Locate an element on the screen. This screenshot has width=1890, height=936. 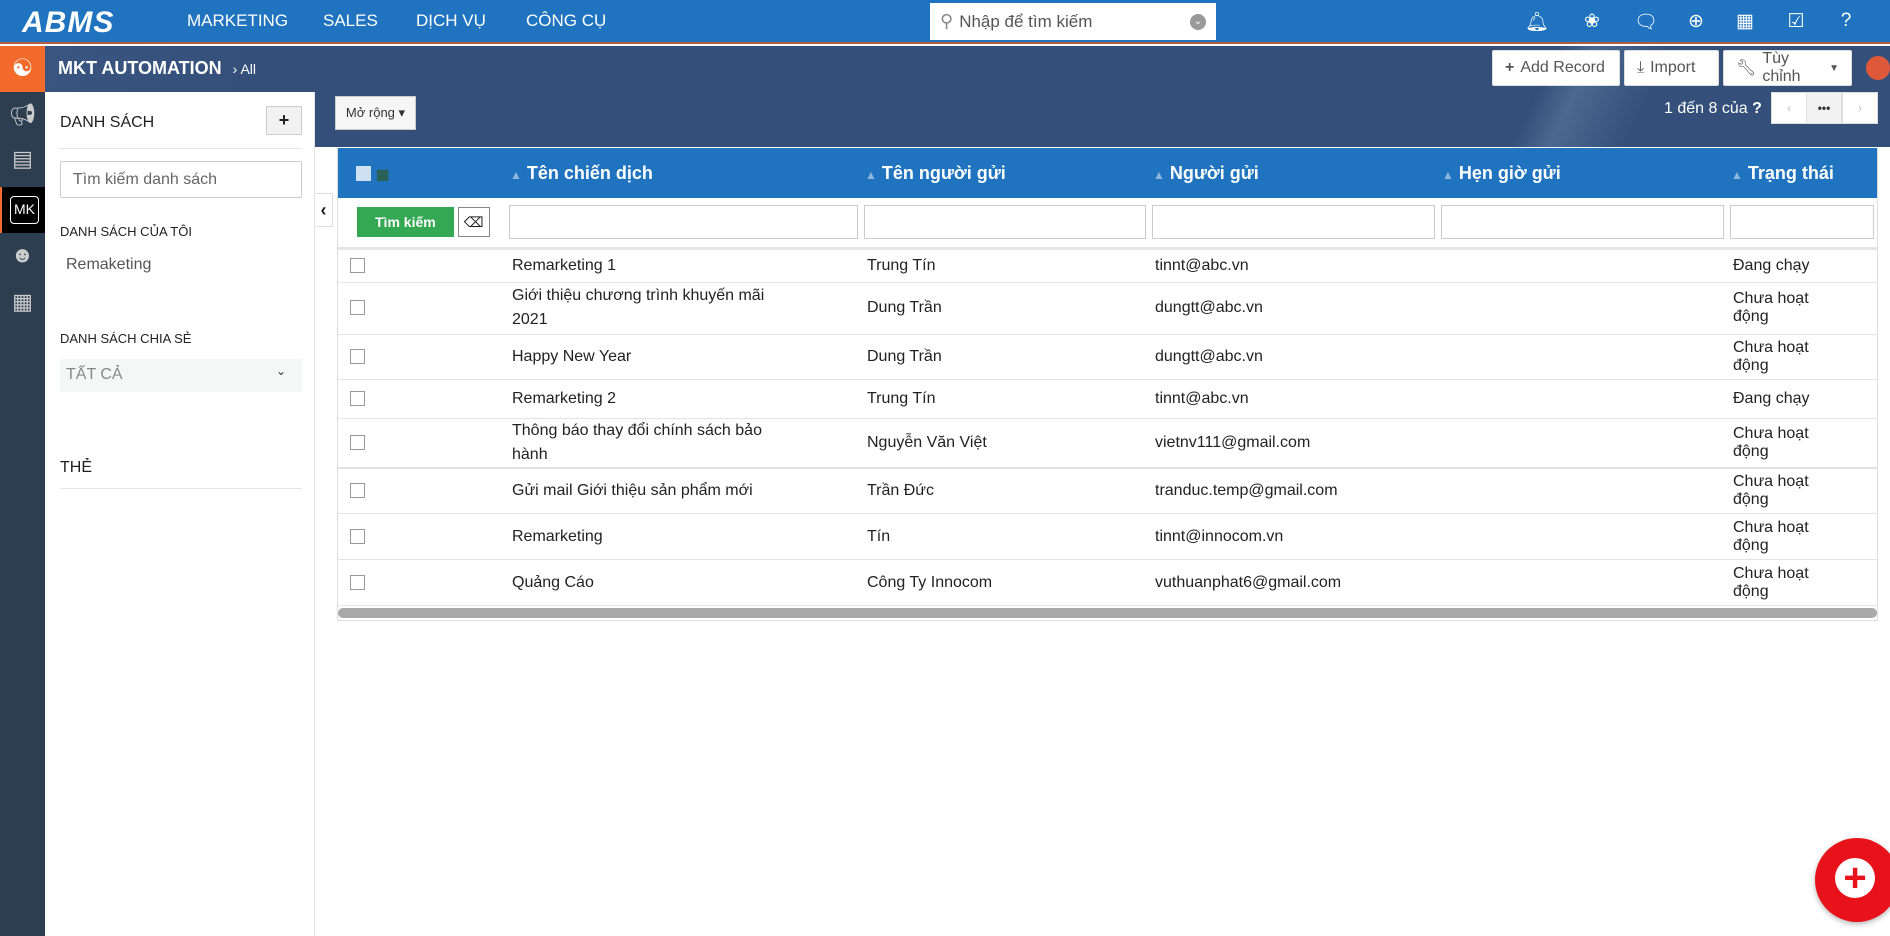
pagination-text: 1 đến 8 của is located at coordinates (1706, 108).